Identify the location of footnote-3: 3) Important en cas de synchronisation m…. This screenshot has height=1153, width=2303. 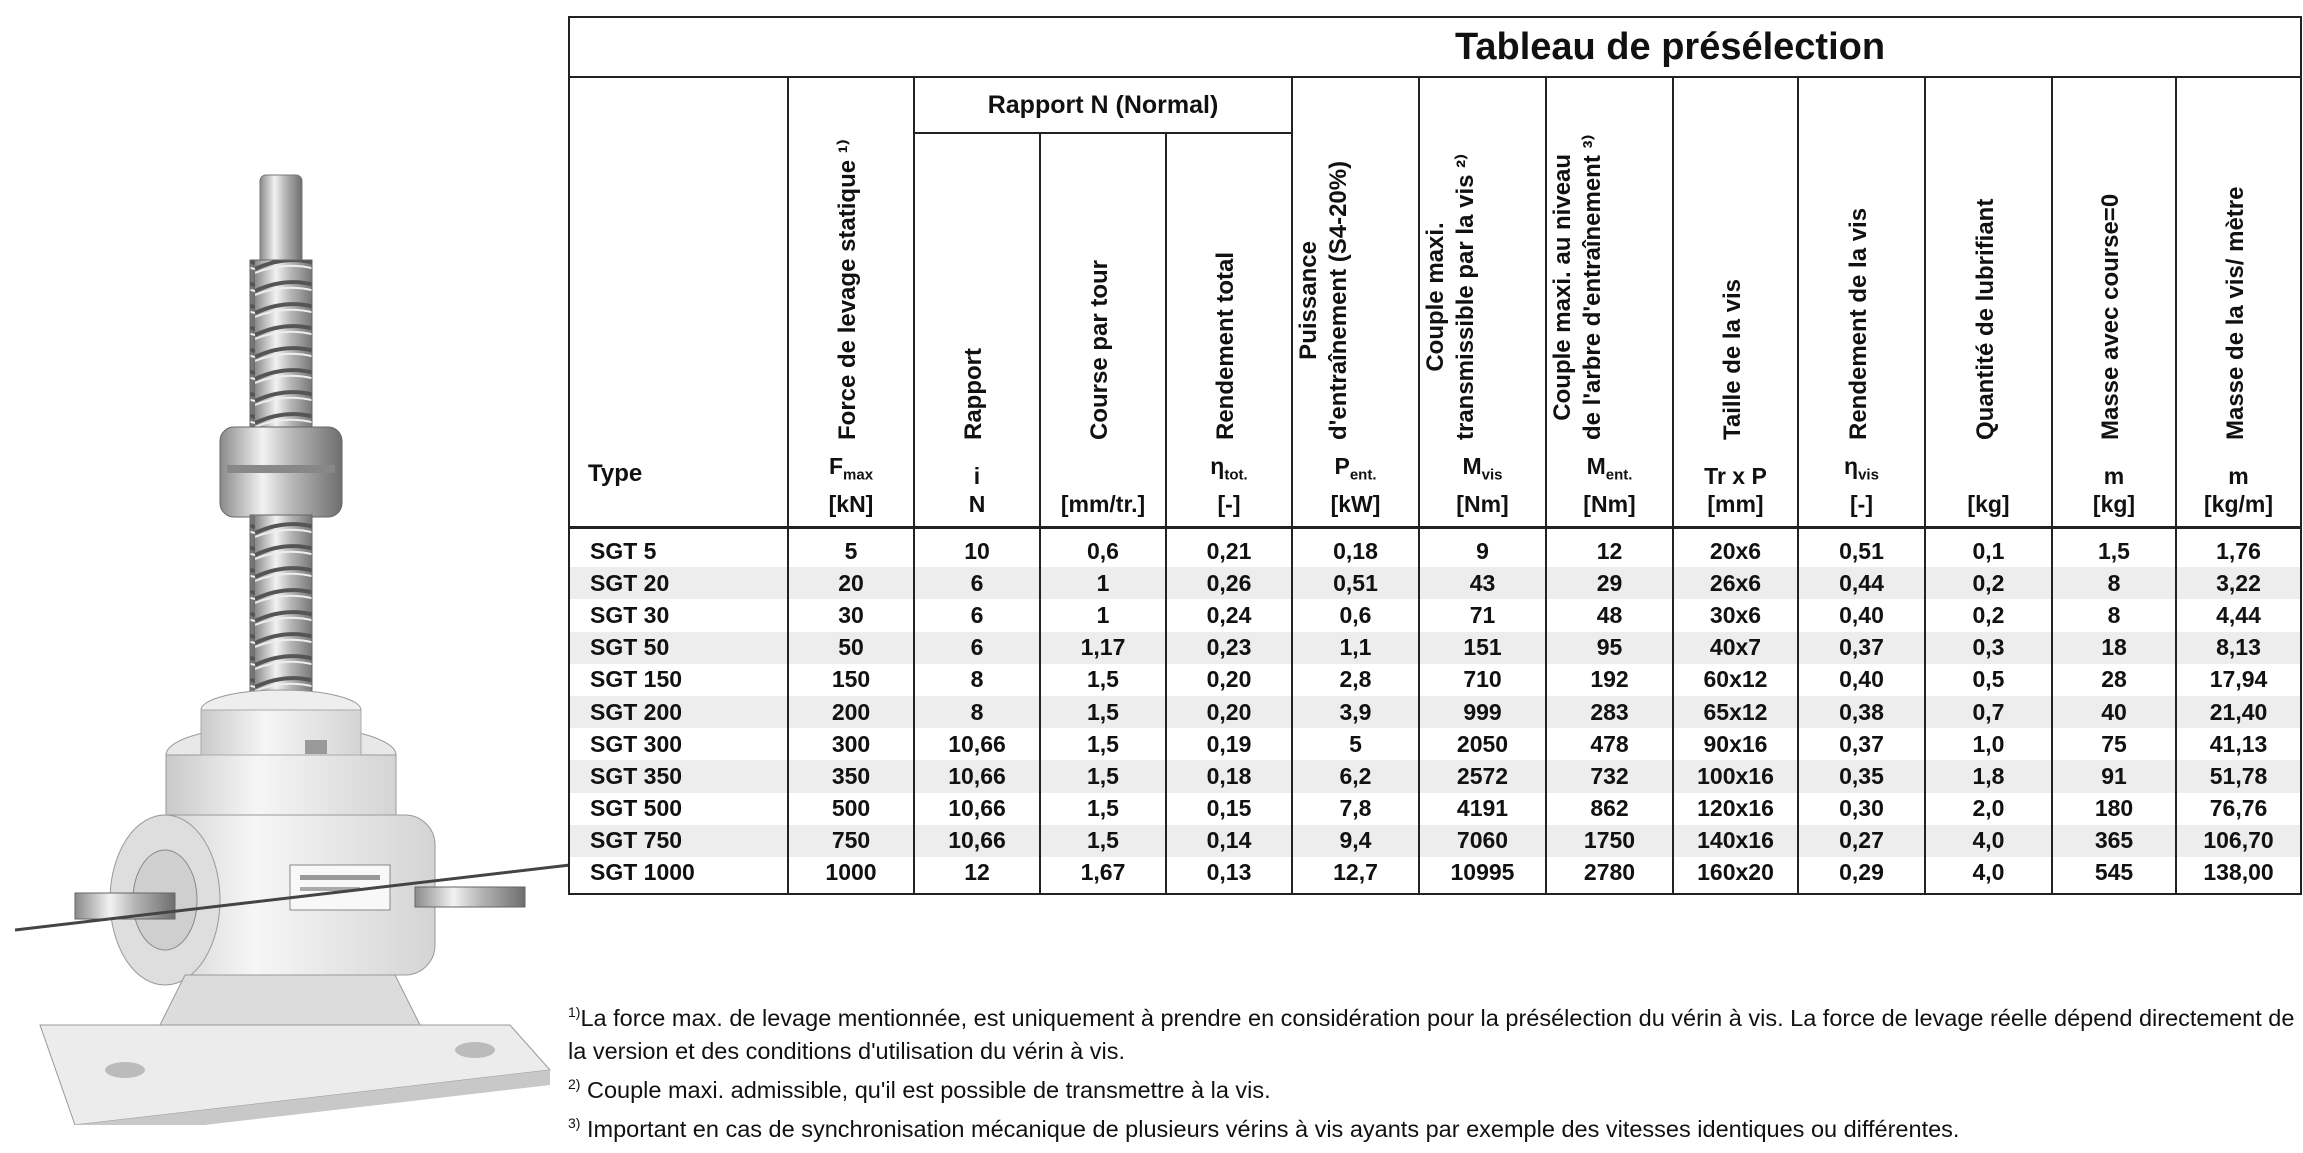
(1264, 1128).